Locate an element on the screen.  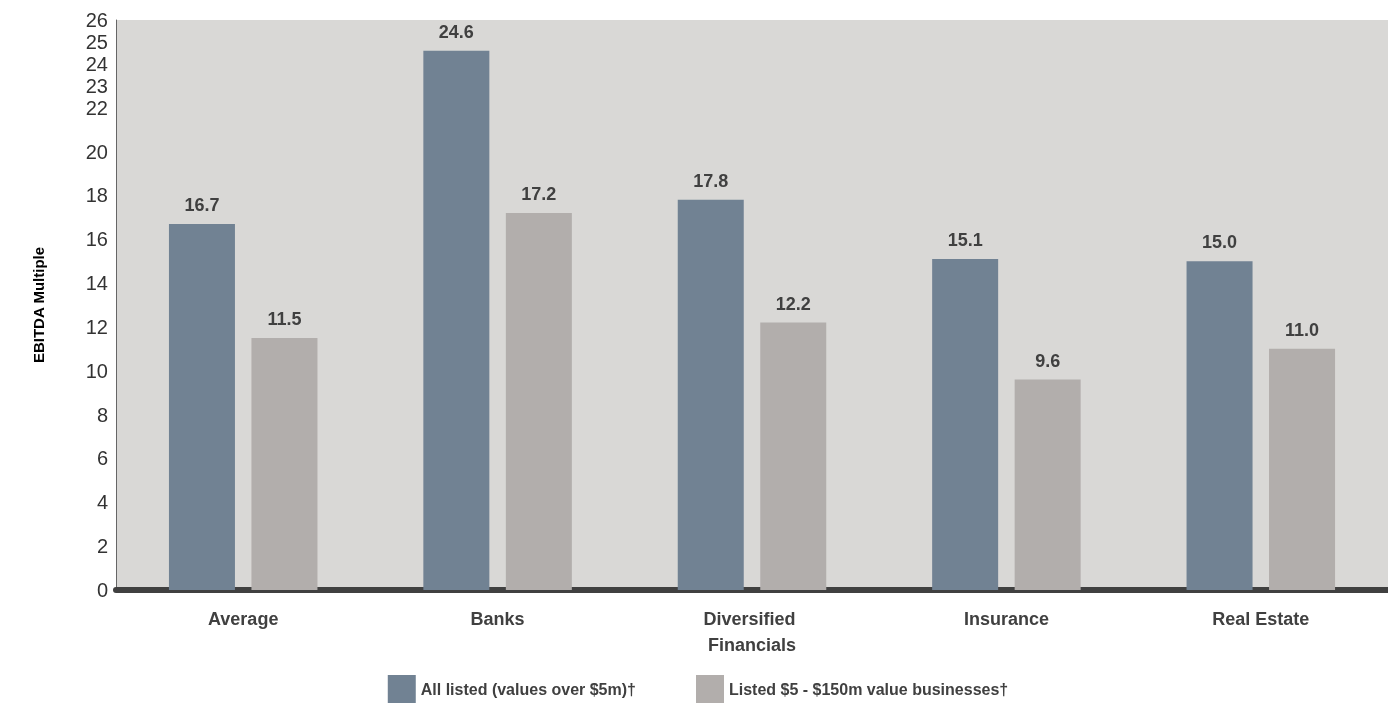
y-axis-title: EBITDA Multiple is located at coordinates (38, 305).